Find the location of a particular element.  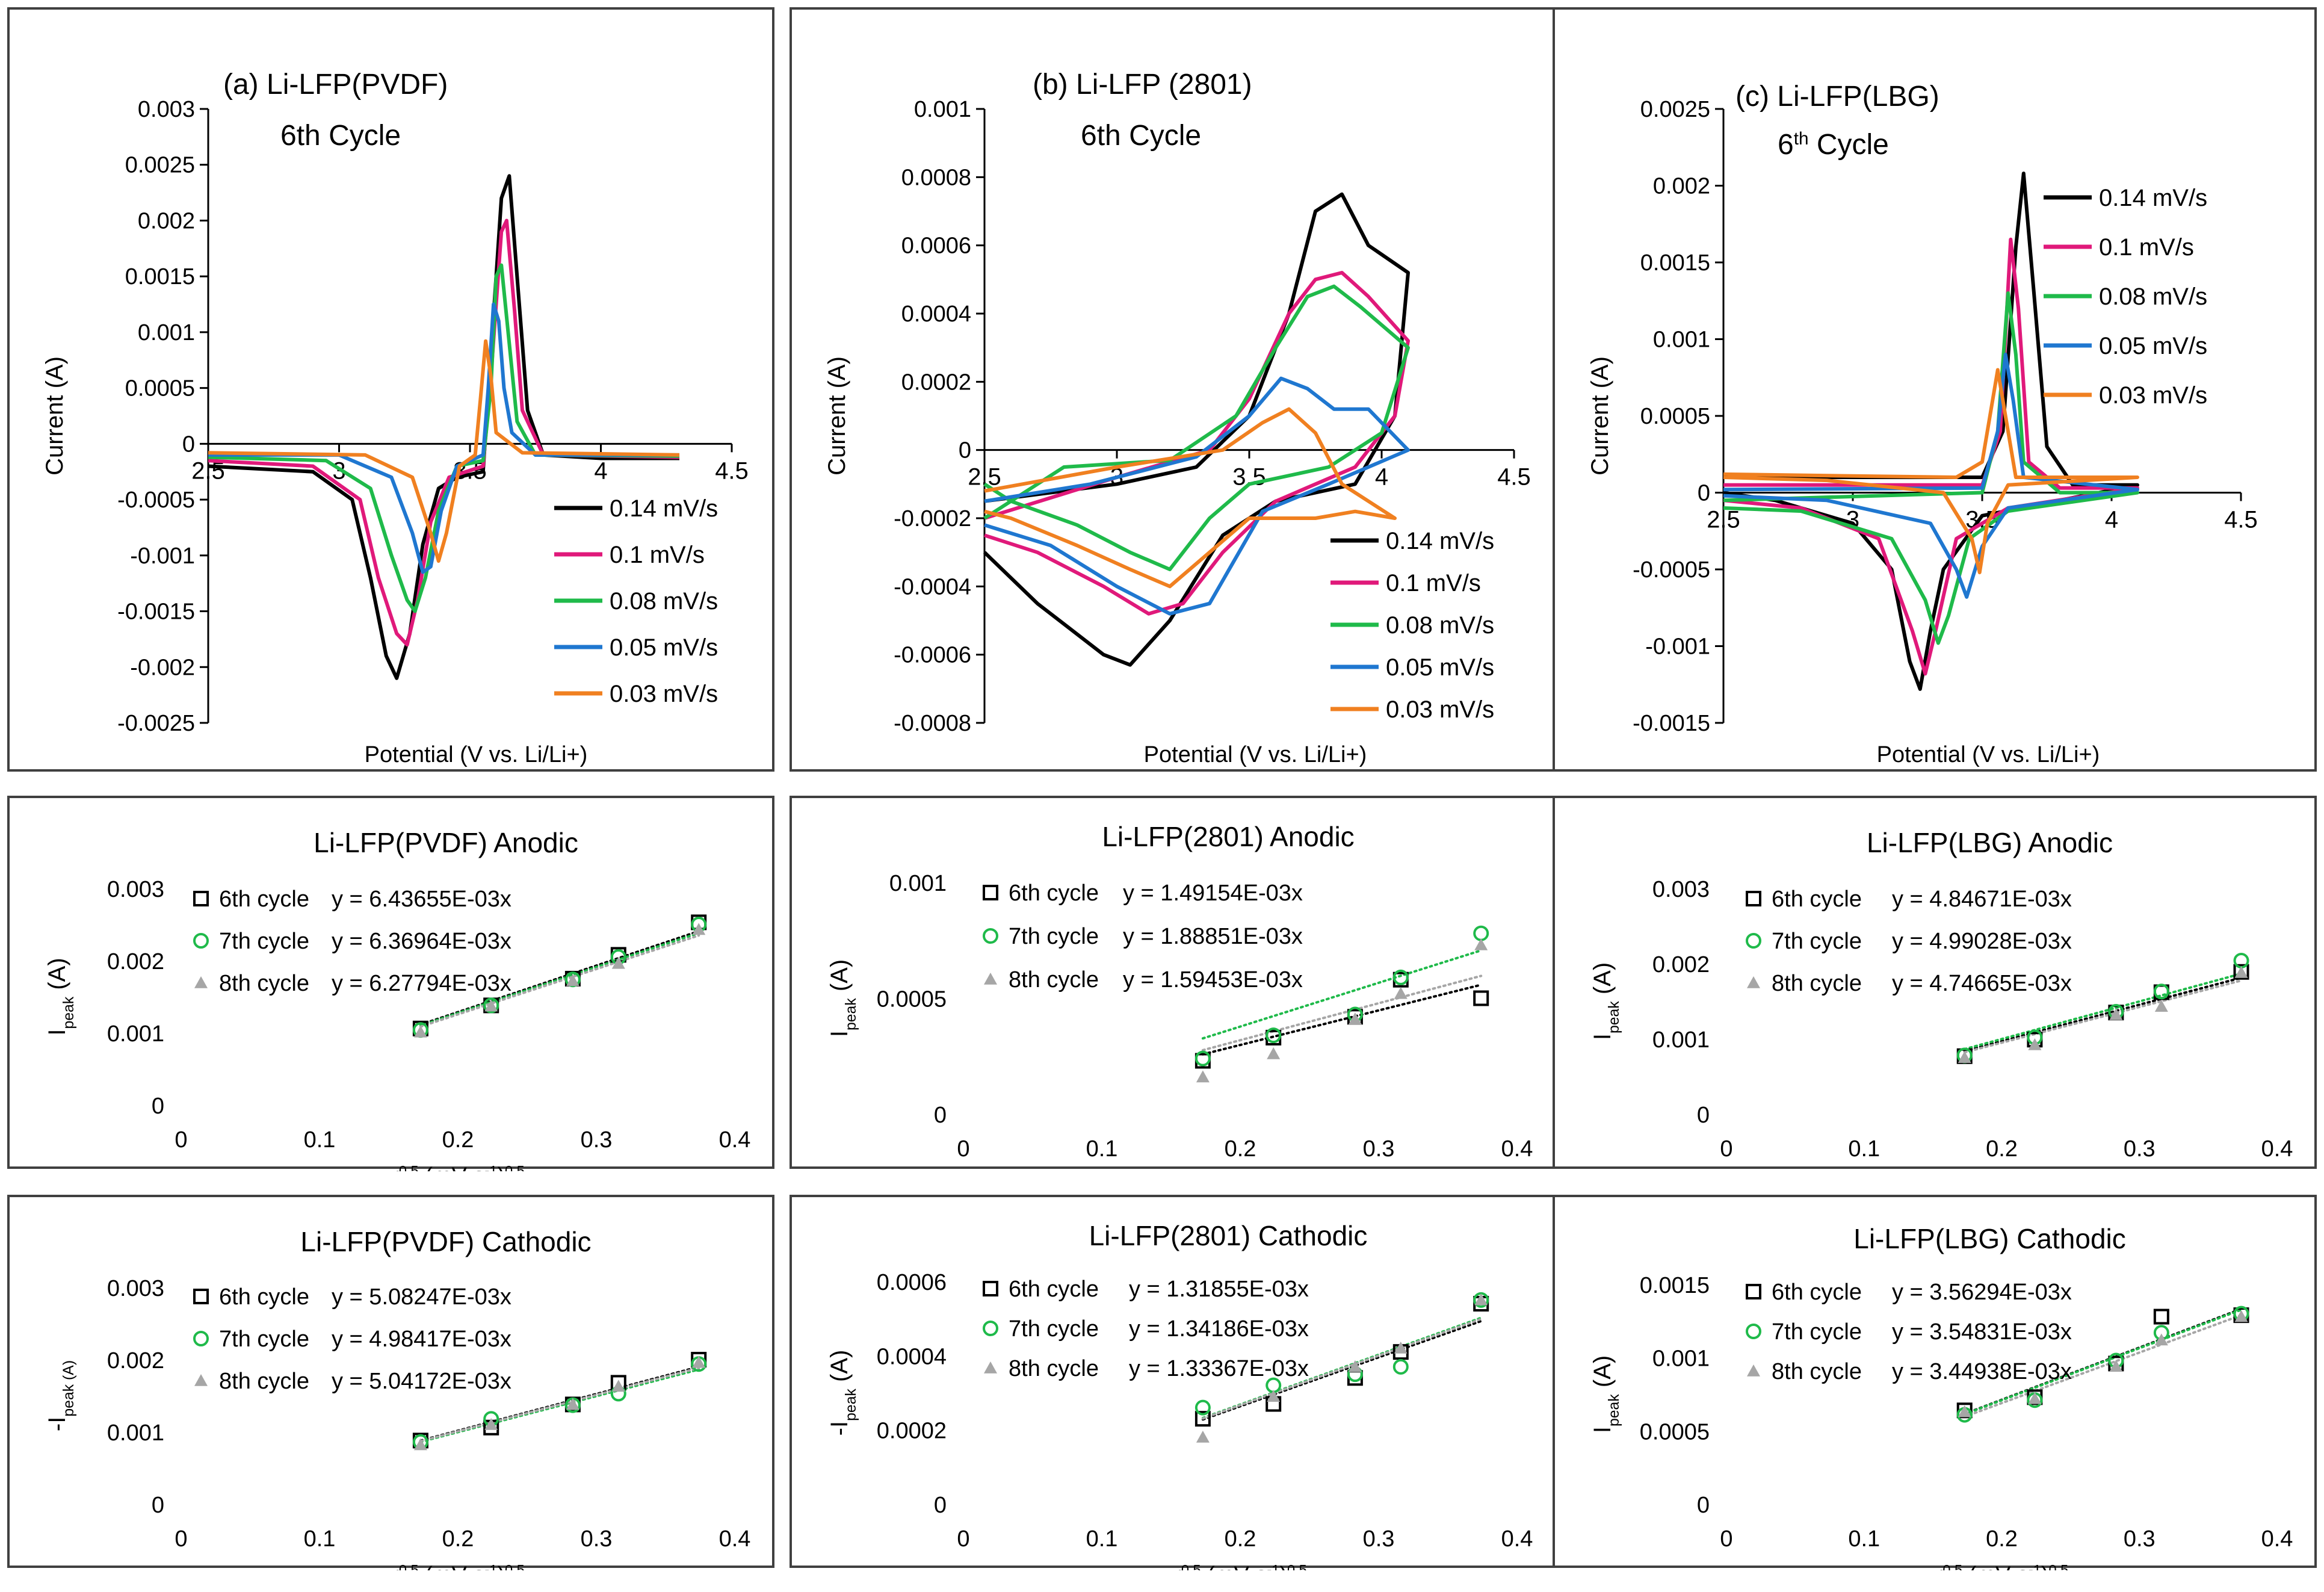

chart-subtitle-part: Cycle is located at coordinates (1849, 145).